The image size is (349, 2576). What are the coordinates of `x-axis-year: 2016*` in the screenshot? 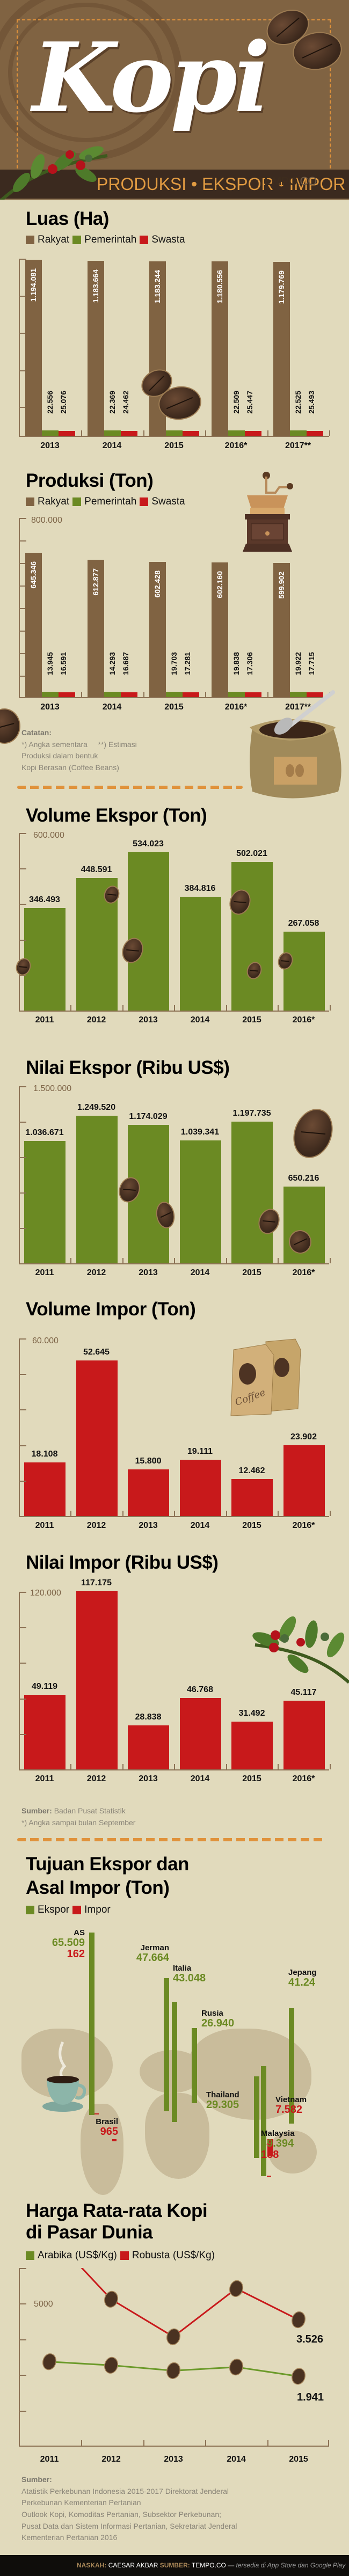 It's located at (304, 1525).